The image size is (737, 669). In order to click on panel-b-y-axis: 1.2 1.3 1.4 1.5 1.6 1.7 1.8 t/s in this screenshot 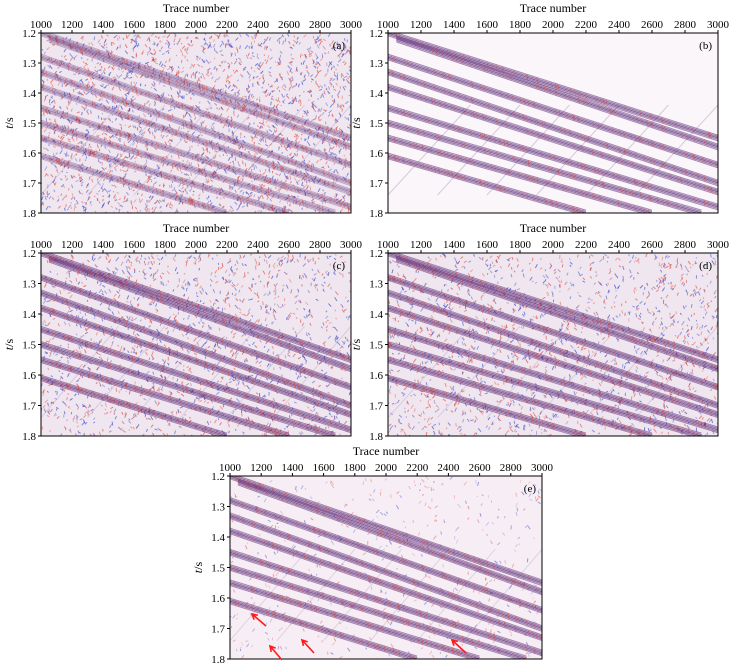, I will do `click(368, 124)`.